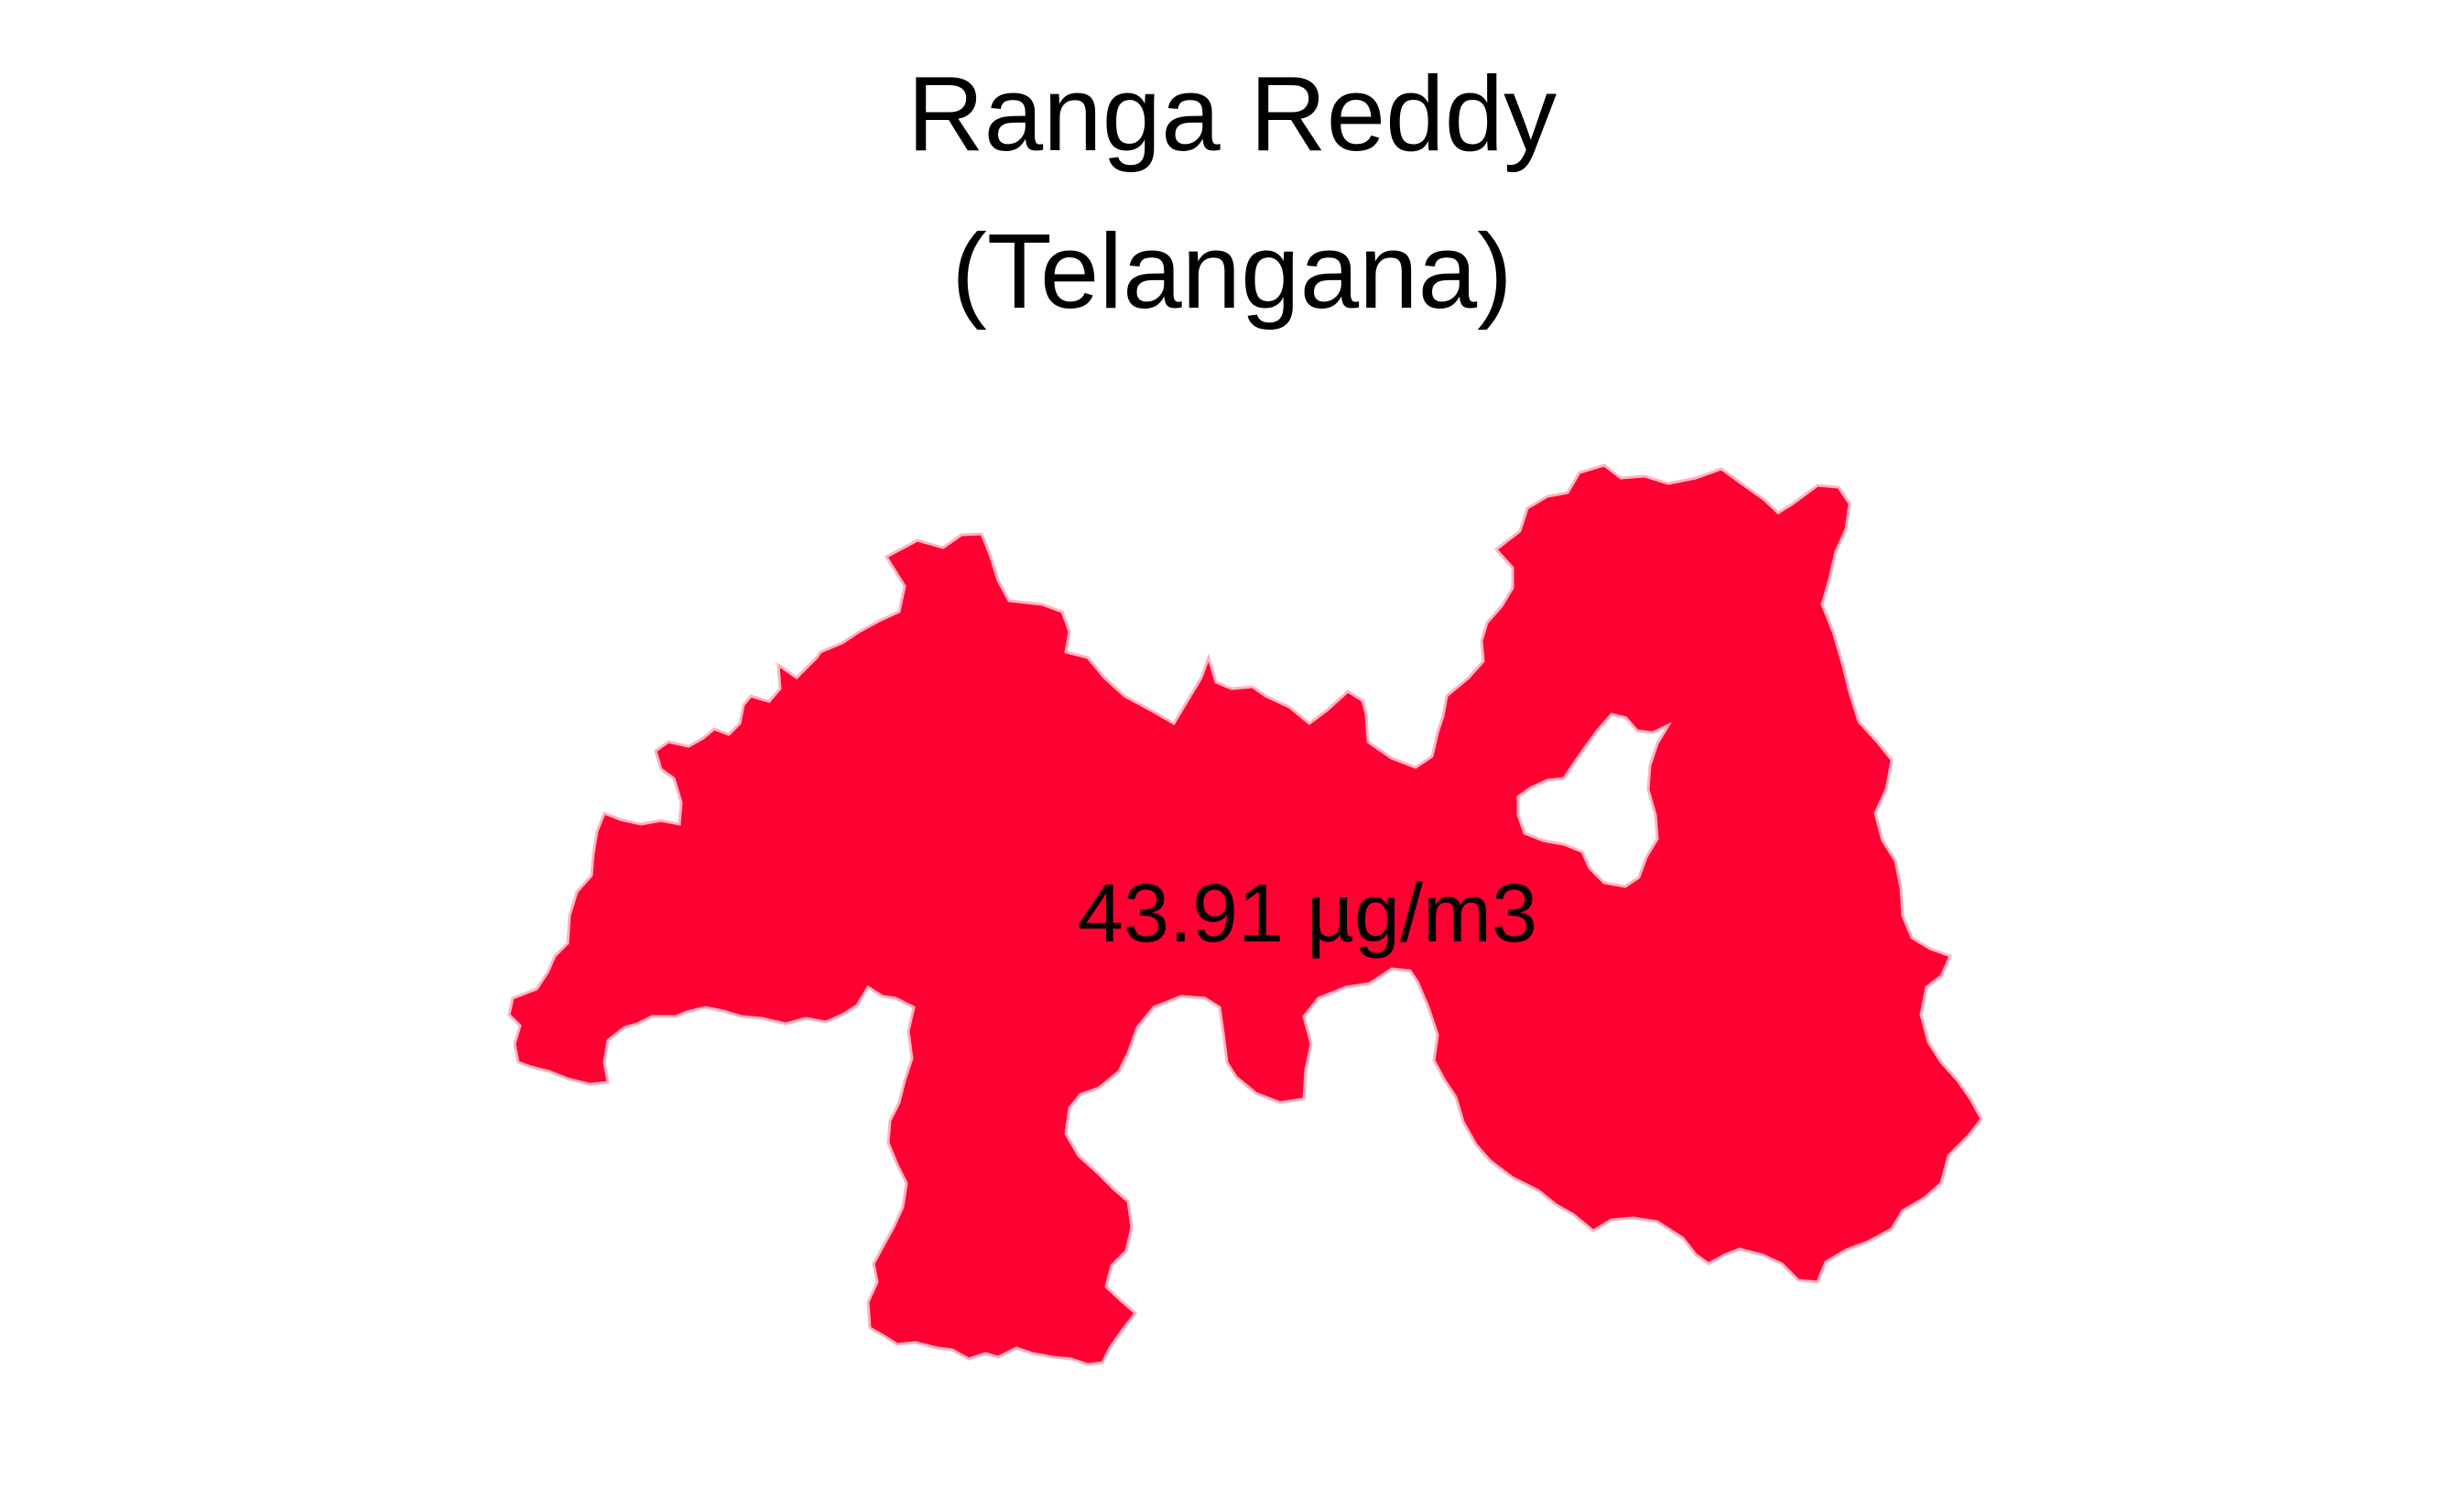 This screenshot has height=1500, width=2464. I want to click on map-title-line-1: Ranga Reddy, so click(1232, 113).